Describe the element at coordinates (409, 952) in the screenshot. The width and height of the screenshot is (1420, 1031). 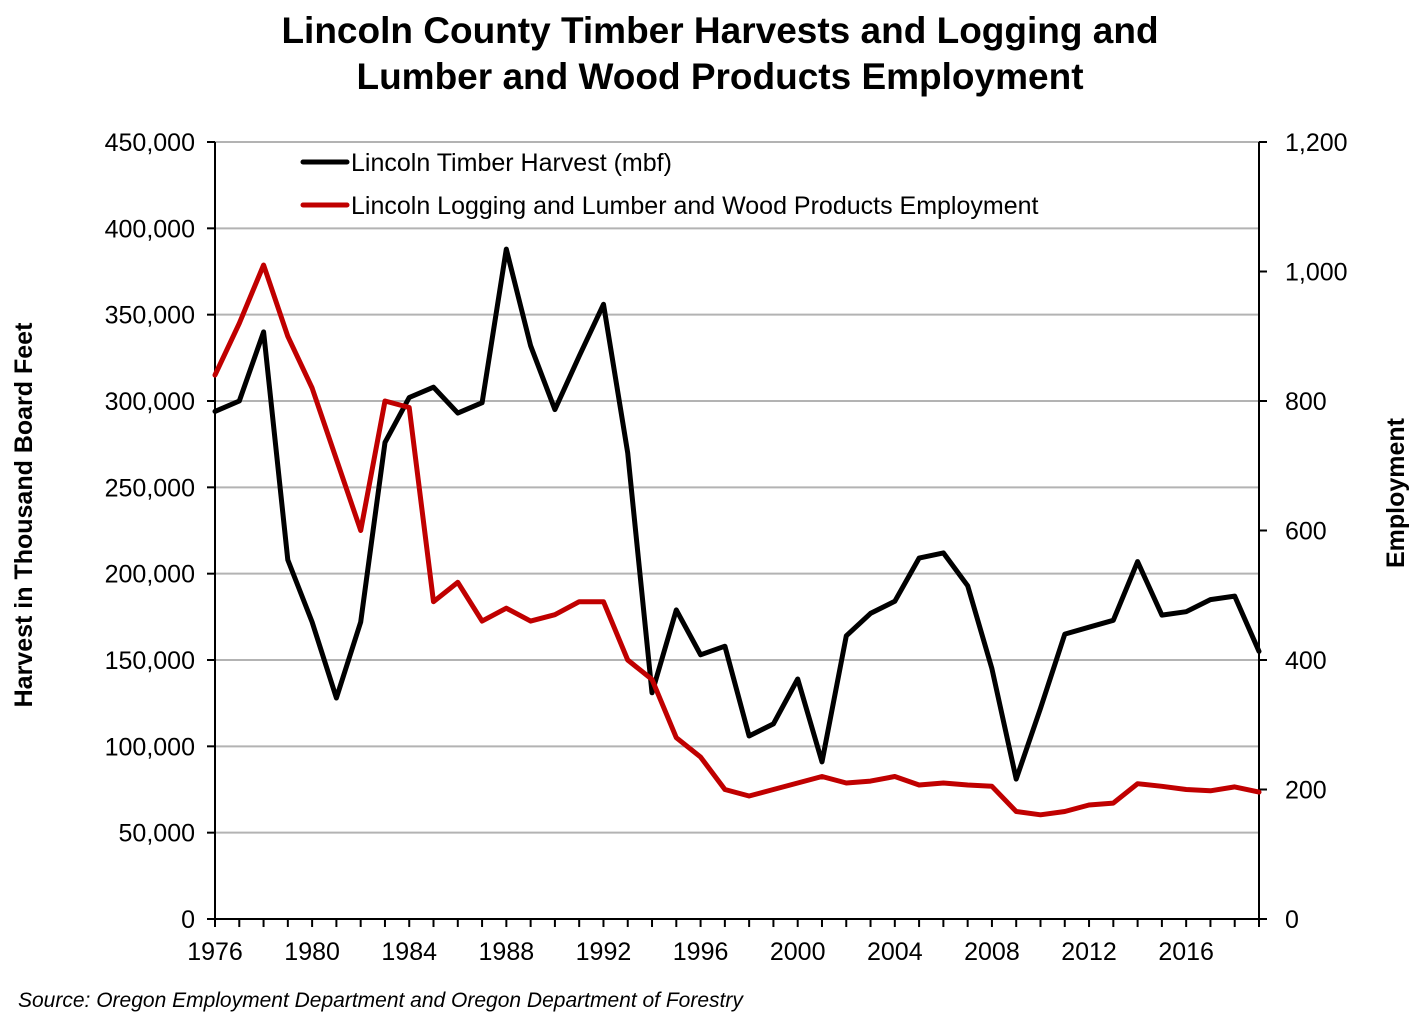
I see `x-tick-label: 1984` at that location.